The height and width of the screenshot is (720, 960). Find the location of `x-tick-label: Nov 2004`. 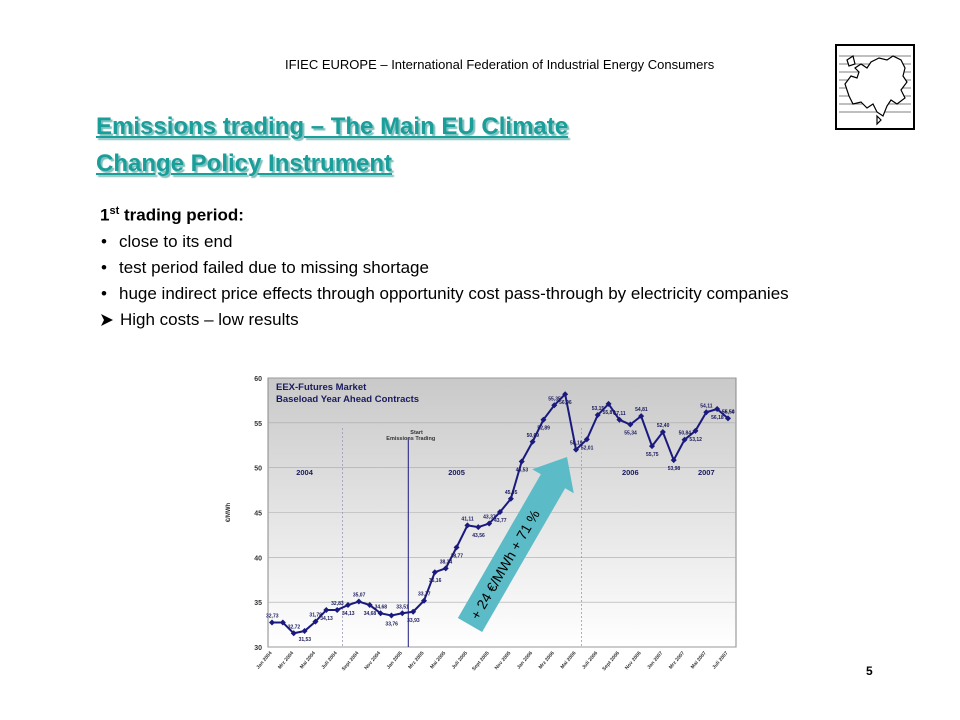

x-tick-label: Nov 2004 is located at coordinates (372, 660).